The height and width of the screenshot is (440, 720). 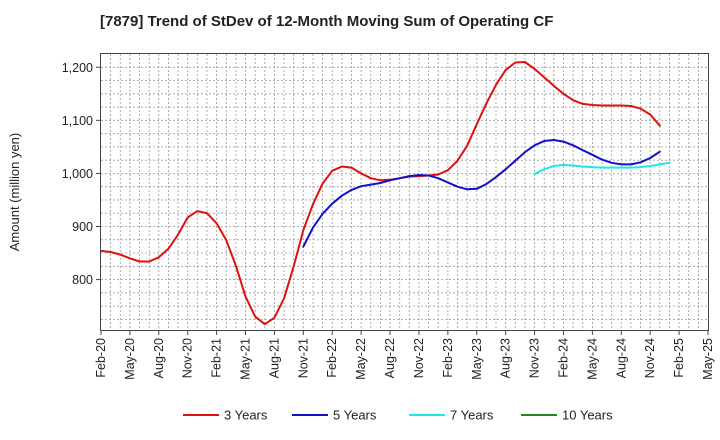 What do you see at coordinates (481, 193) in the screenshot?
I see `series-line-5-years` at bounding box center [481, 193].